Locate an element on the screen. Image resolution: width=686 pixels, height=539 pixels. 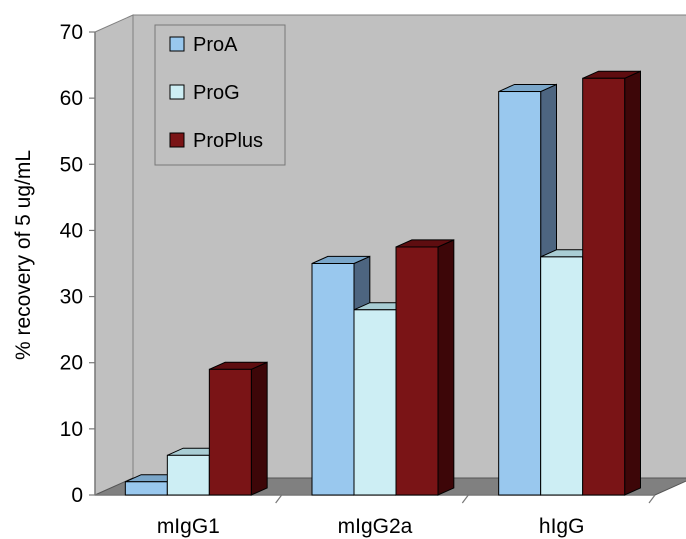
legend-label: ProPlus is located at coordinates (228, 141).